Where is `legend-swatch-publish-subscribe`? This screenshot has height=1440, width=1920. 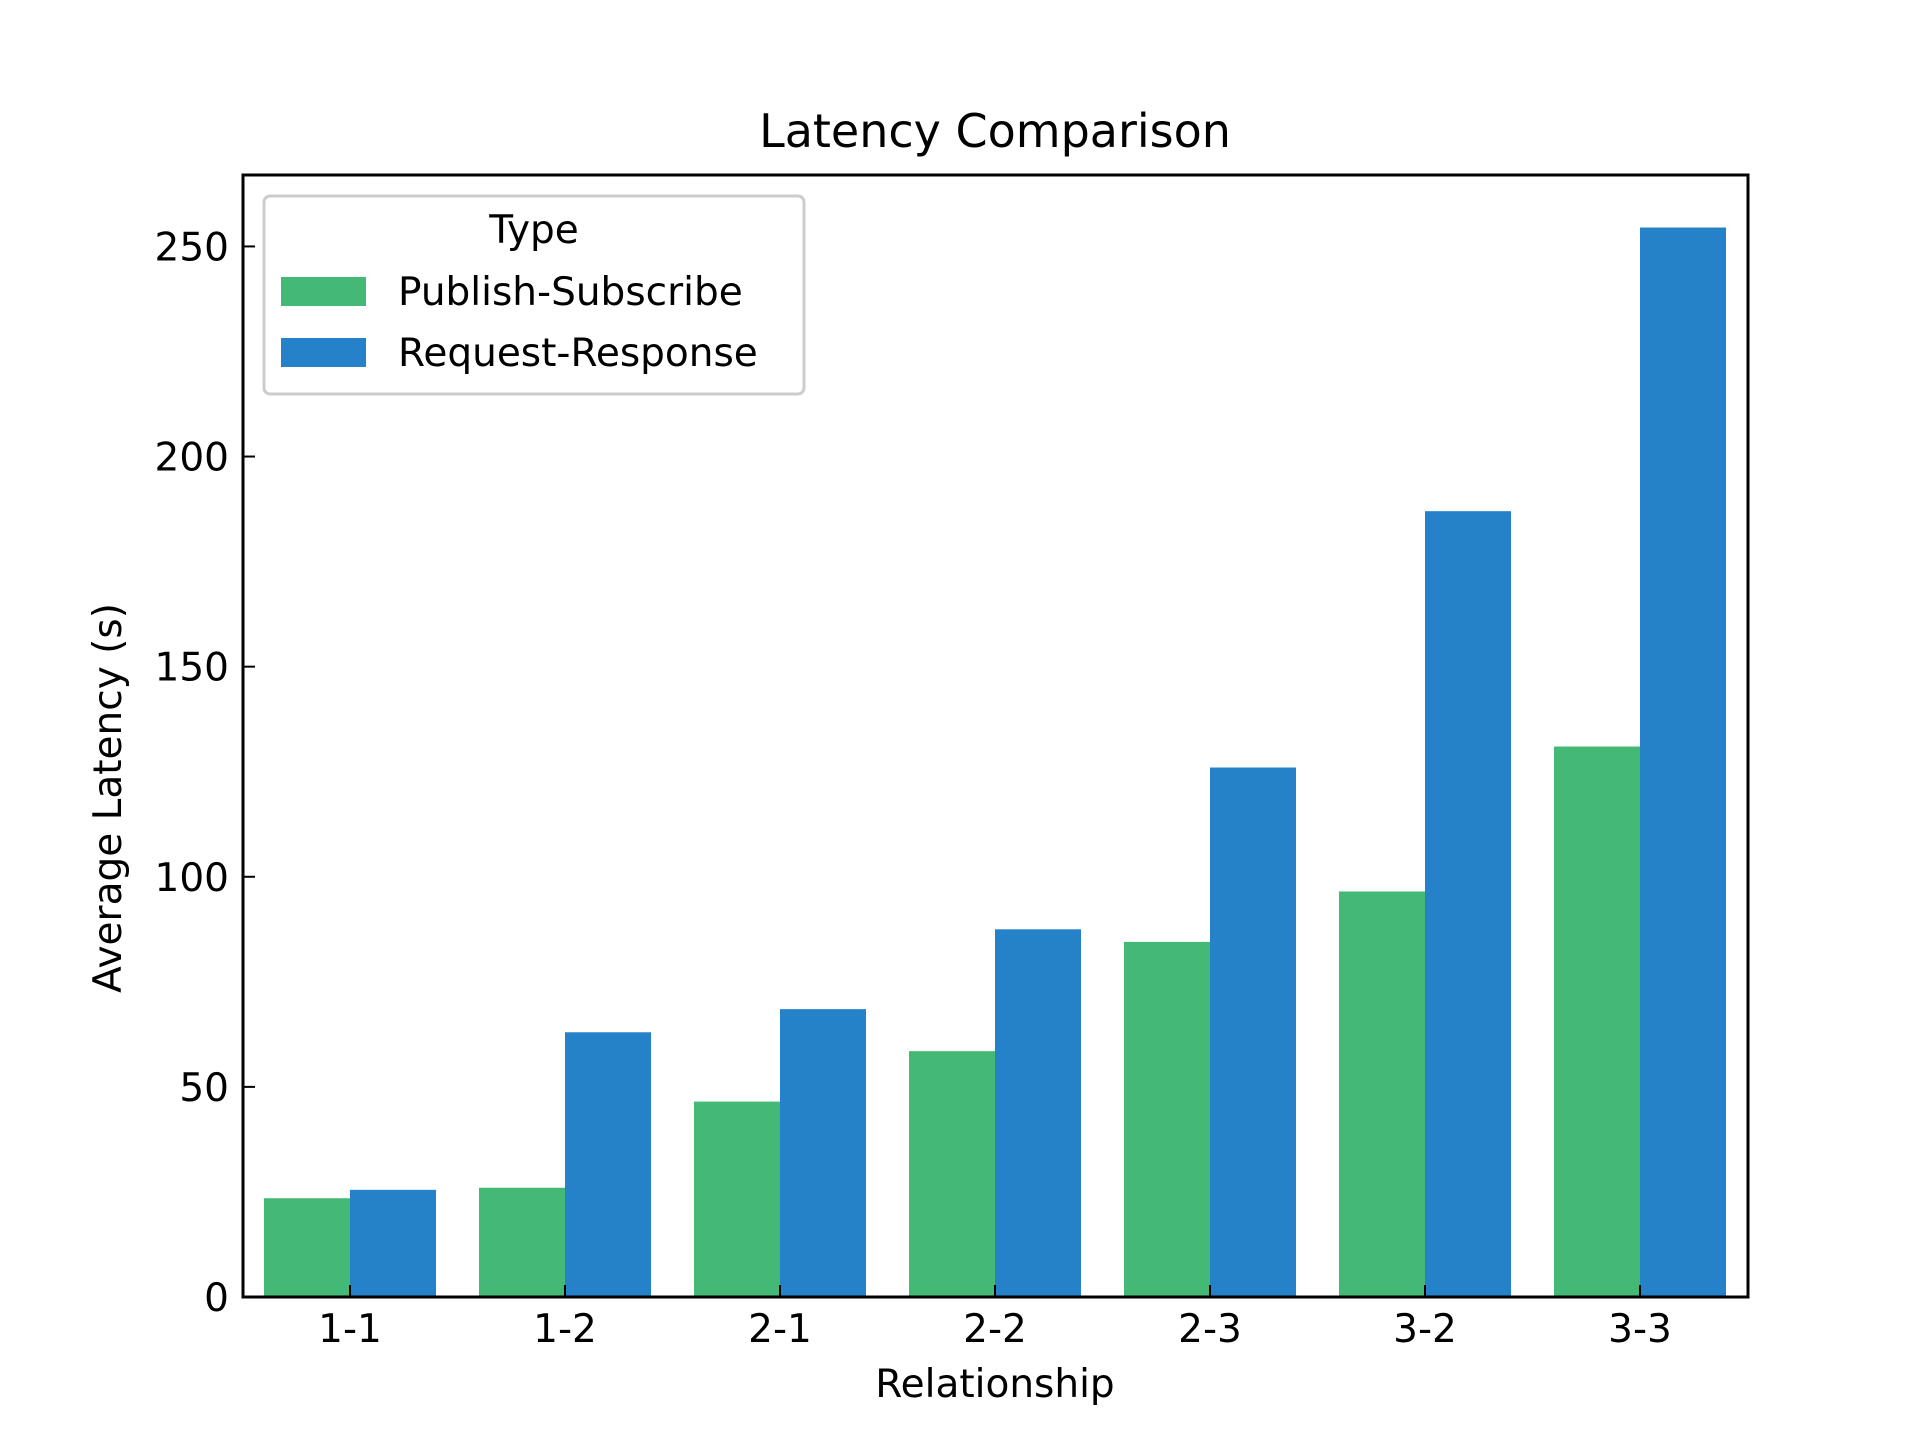 legend-swatch-publish-subscribe is located at coordinates (323, 291).